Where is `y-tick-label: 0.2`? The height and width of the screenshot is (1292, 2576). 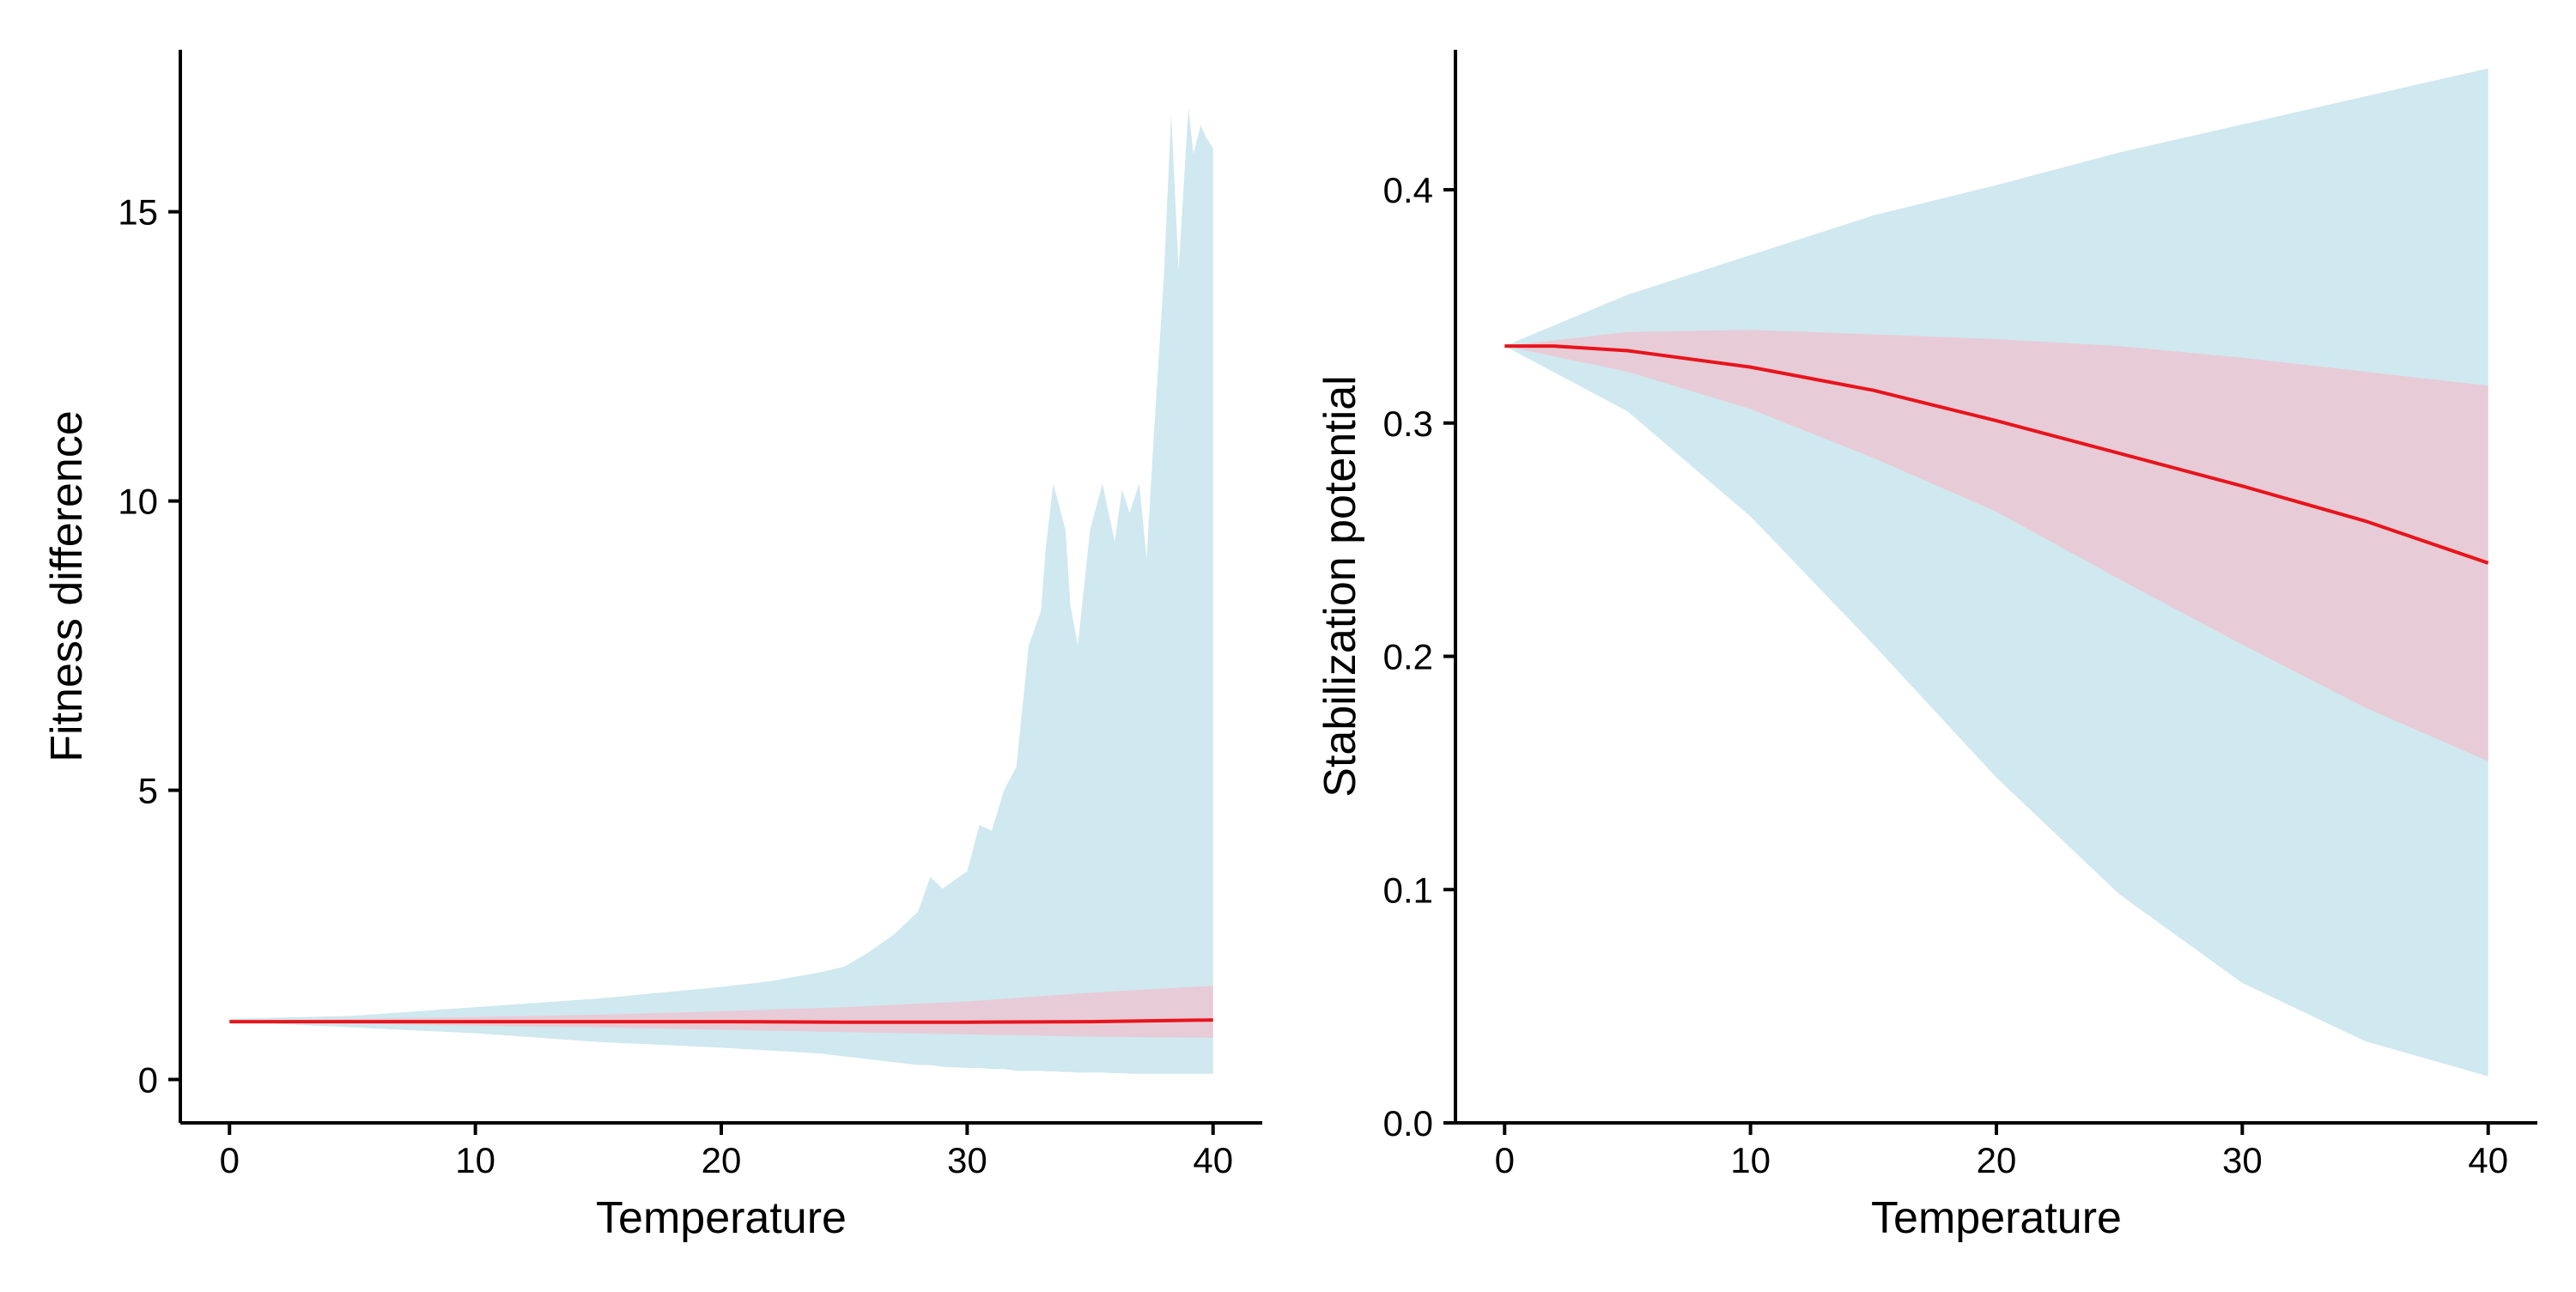 y-tick-label: 0.2 is located at coordinates (1408, 657).